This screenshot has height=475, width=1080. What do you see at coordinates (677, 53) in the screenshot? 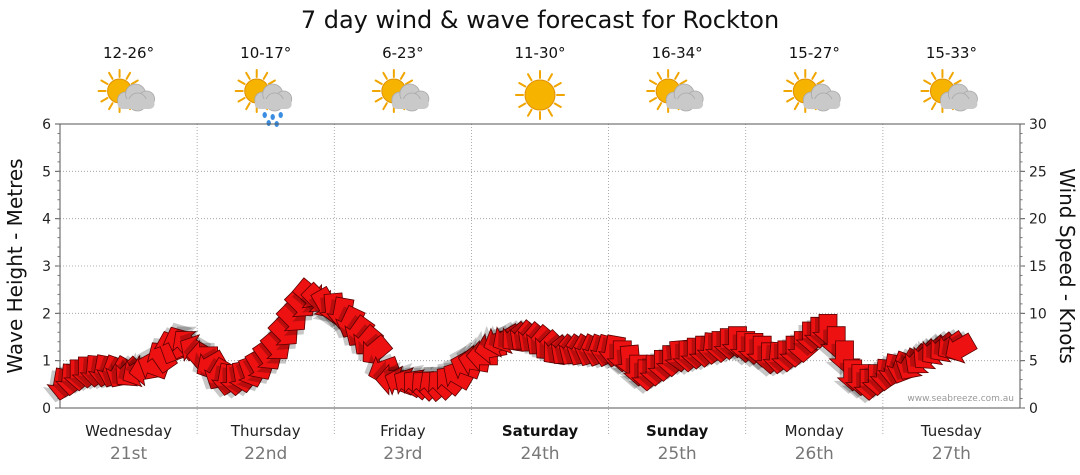
I see `temperature-range: 16-34°` at bounding box center [677, 53].